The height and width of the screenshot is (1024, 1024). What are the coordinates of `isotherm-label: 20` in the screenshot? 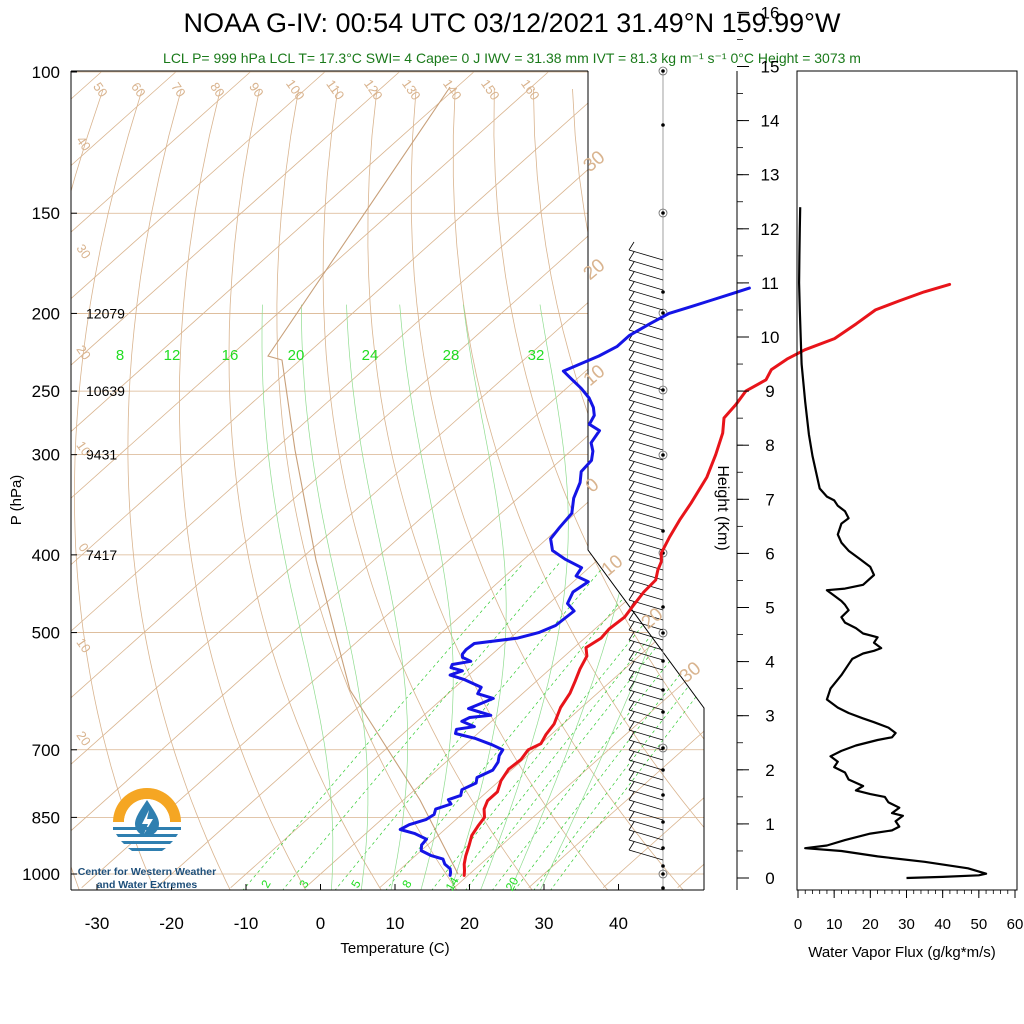 It's located at (83, 352).